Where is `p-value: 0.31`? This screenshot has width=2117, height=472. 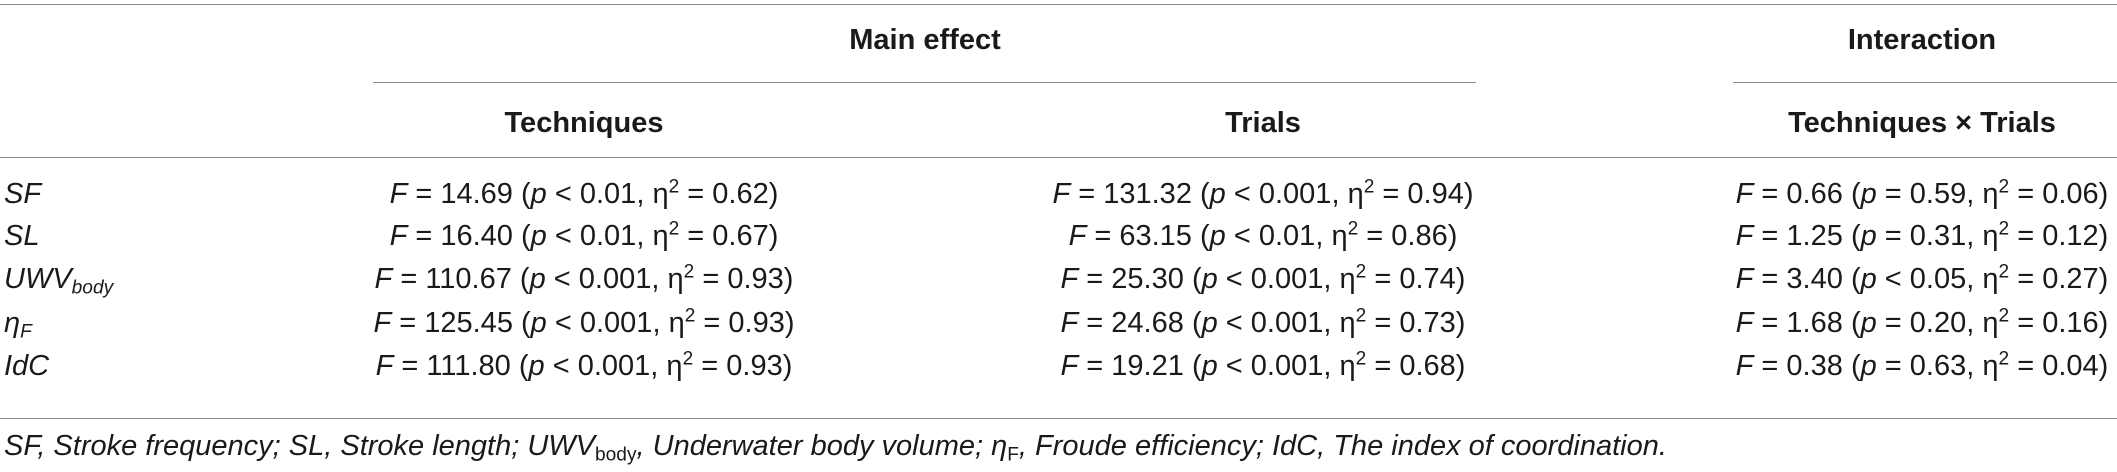
p-value: 0.31 is located at coordinates (1938, 236).